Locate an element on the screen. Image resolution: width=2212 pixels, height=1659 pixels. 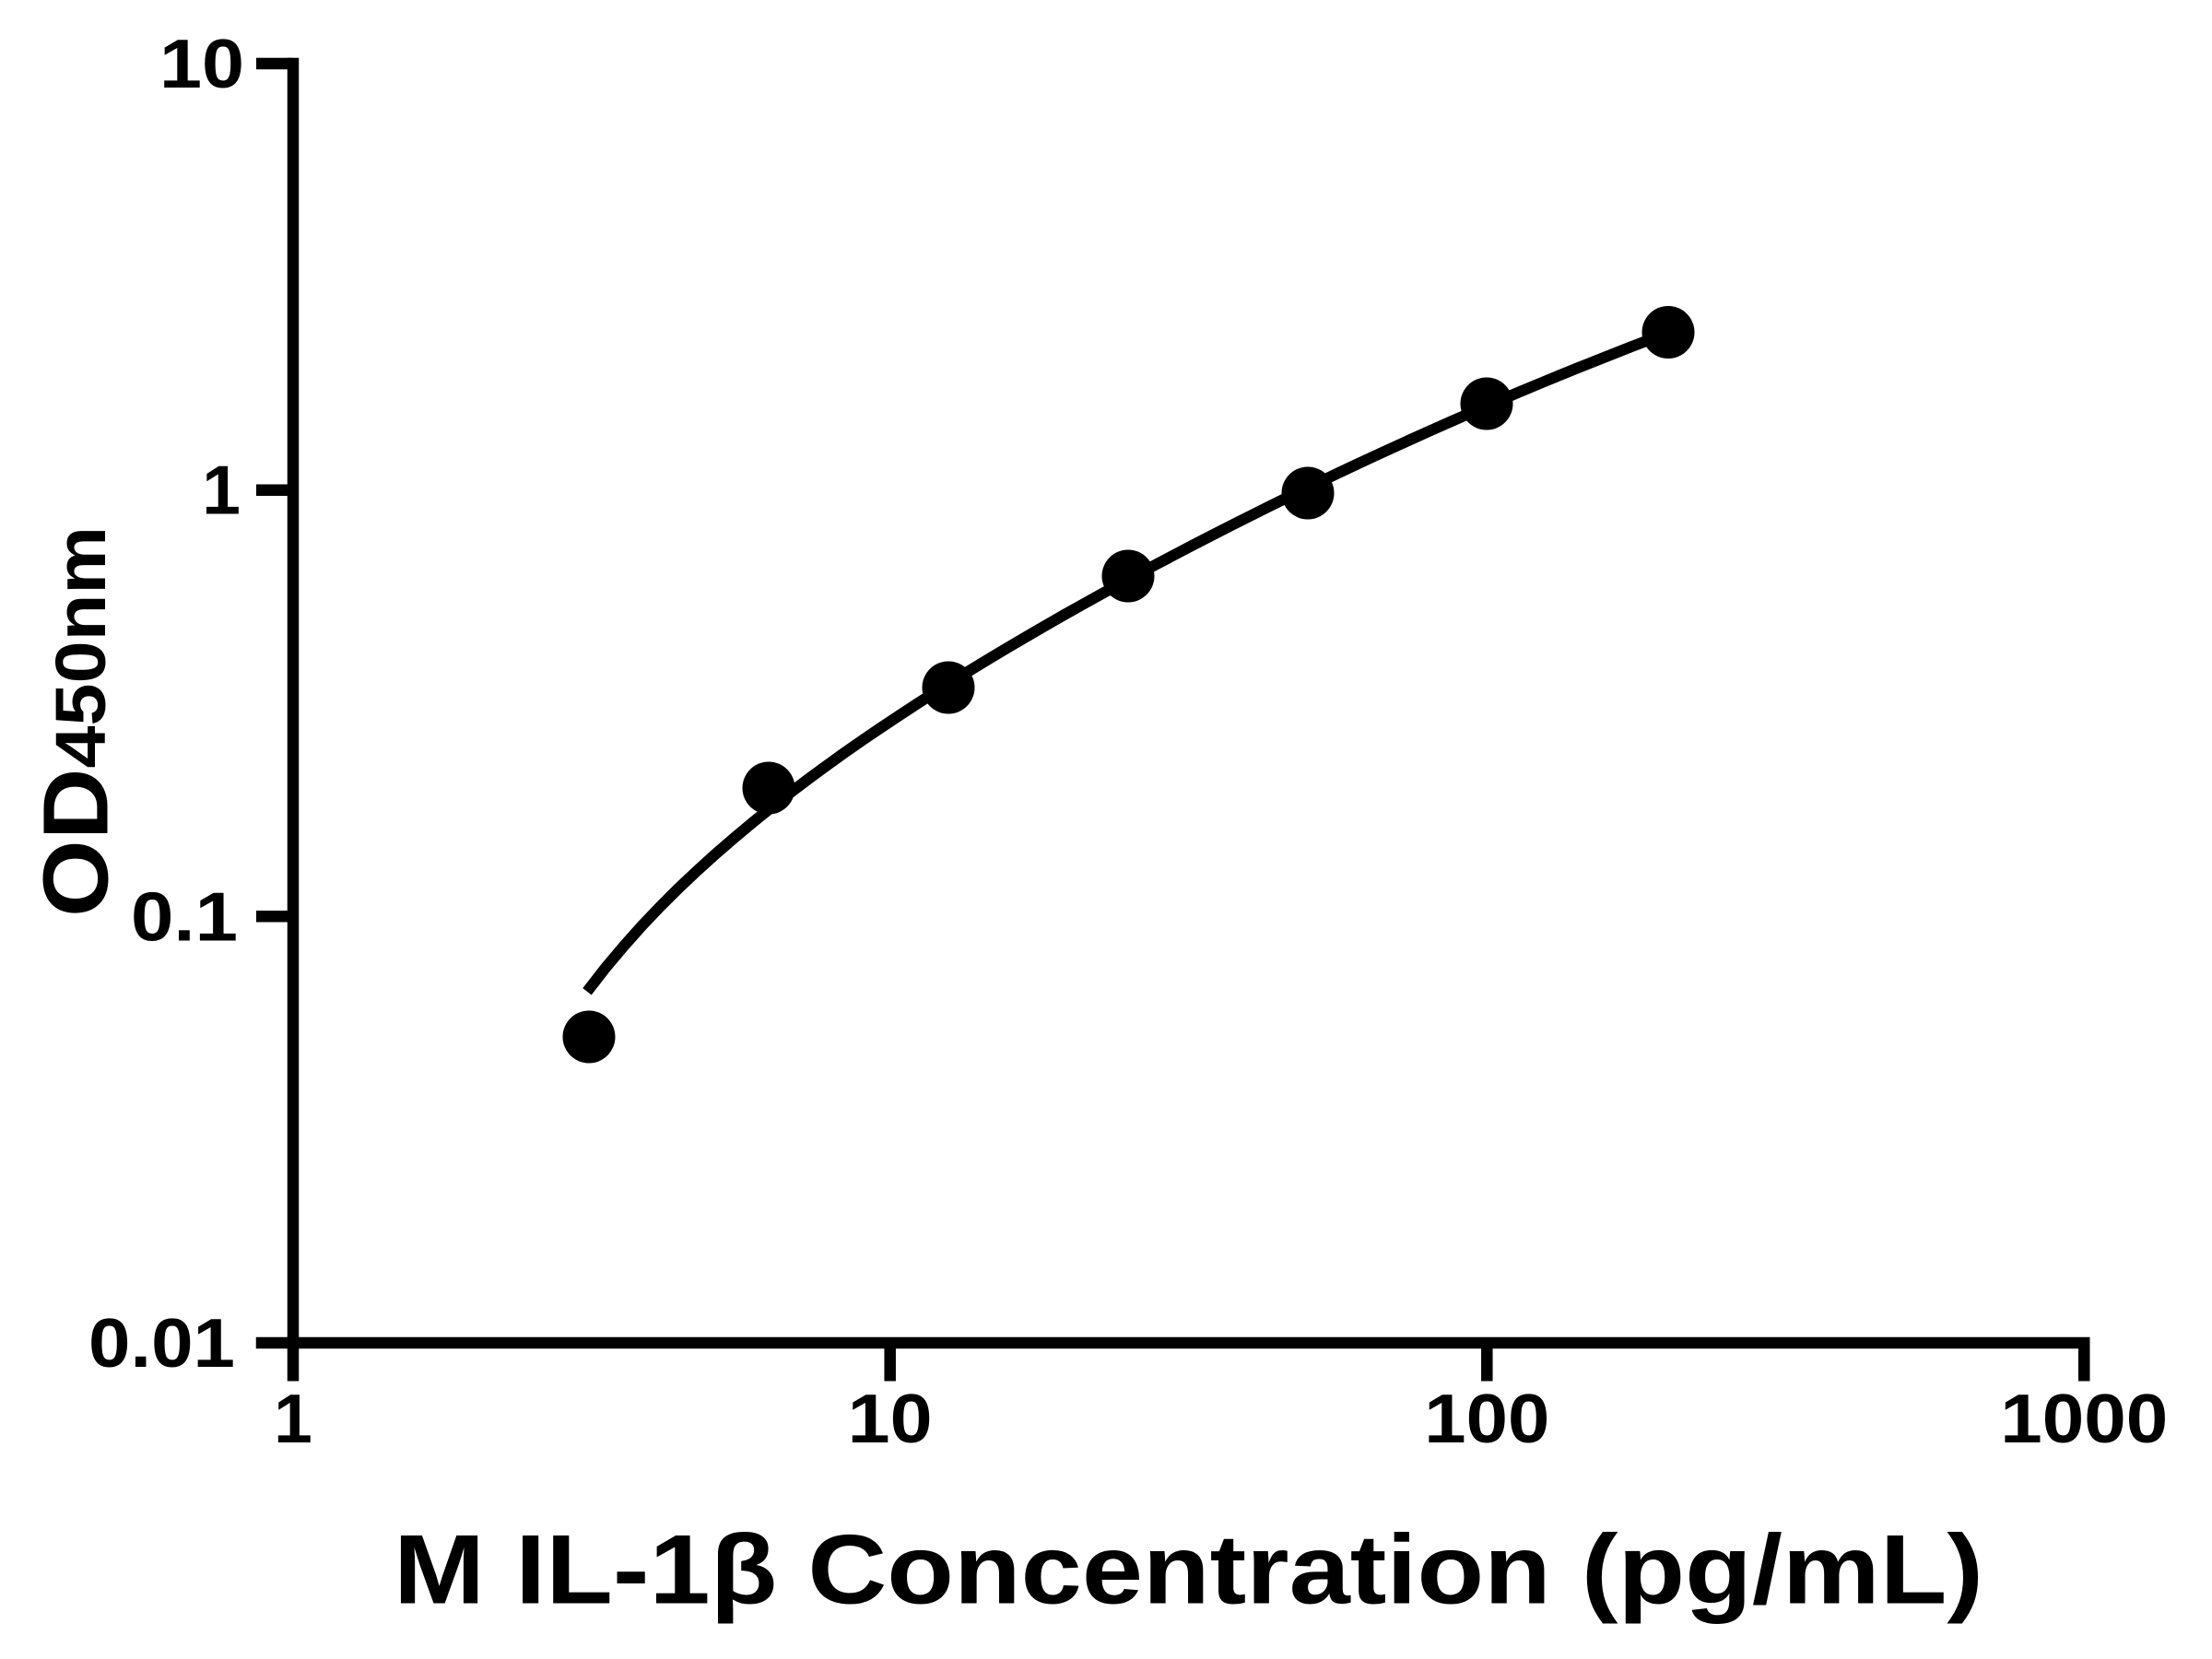
svg-text: 1000 is located at coordinates (2084, 1418).